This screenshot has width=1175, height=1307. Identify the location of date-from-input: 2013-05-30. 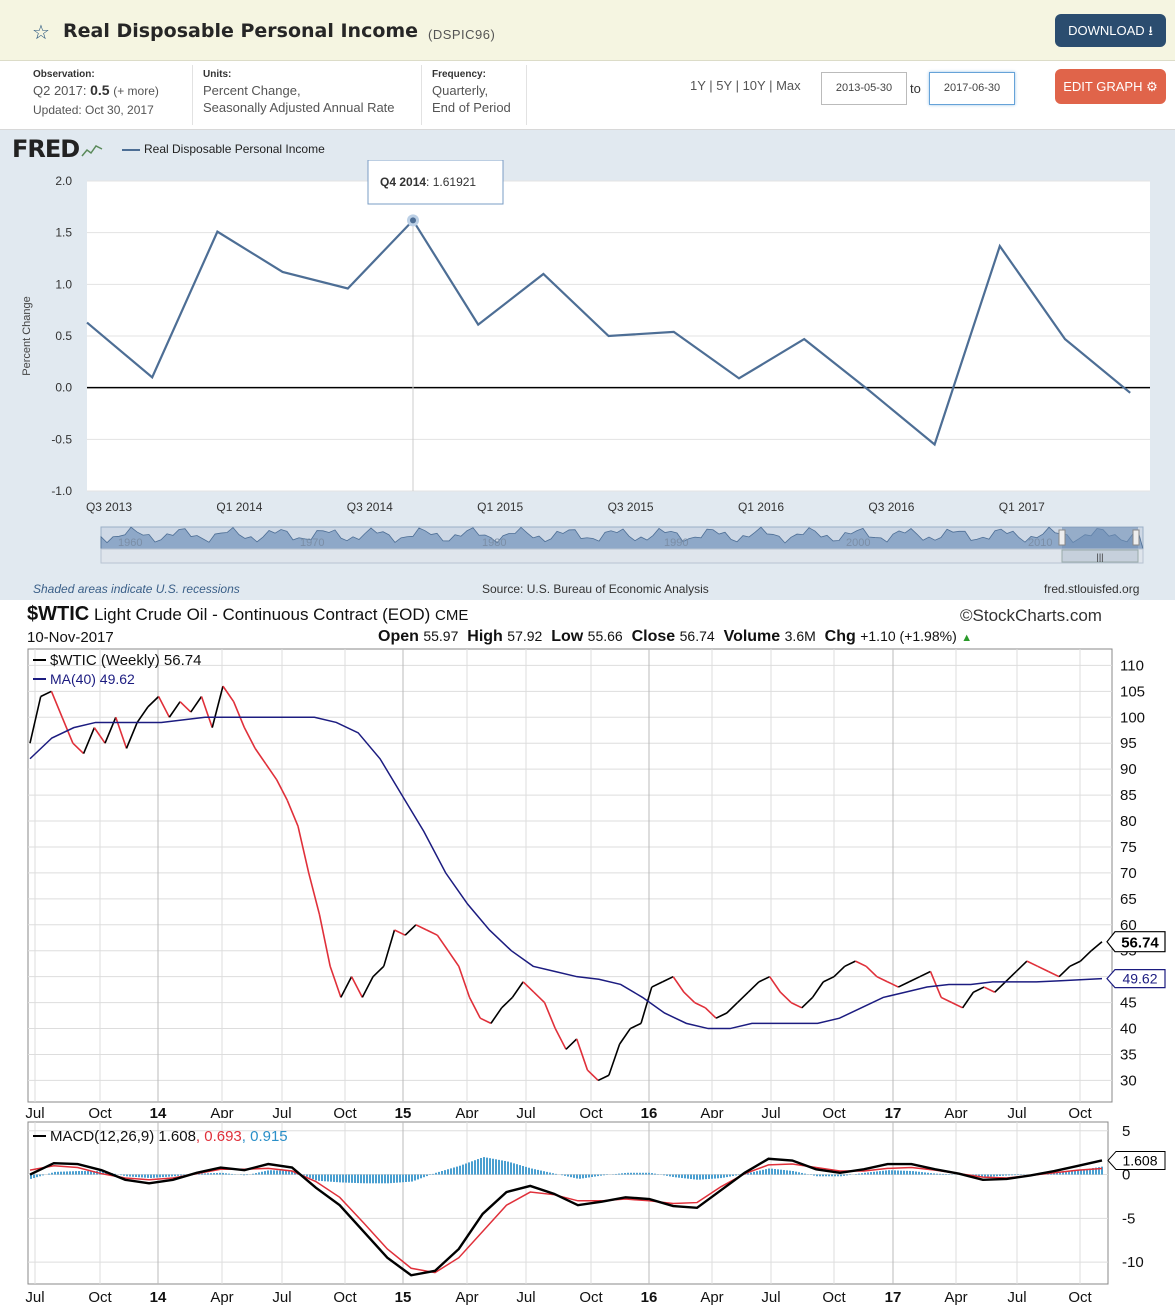
(864, 88).